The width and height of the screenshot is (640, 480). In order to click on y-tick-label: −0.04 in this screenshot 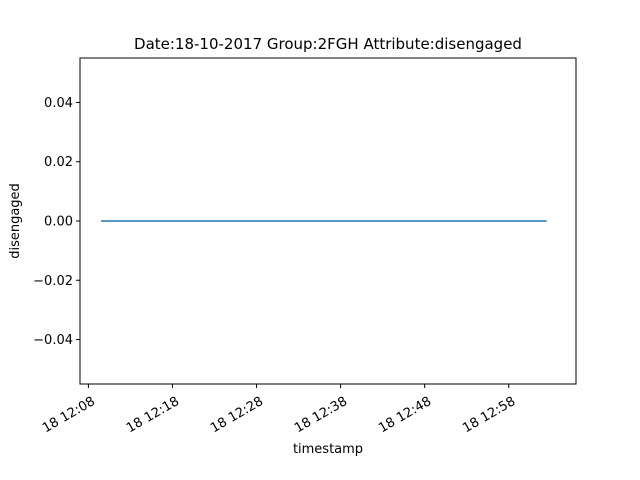, I will do `click(53, 340)`.